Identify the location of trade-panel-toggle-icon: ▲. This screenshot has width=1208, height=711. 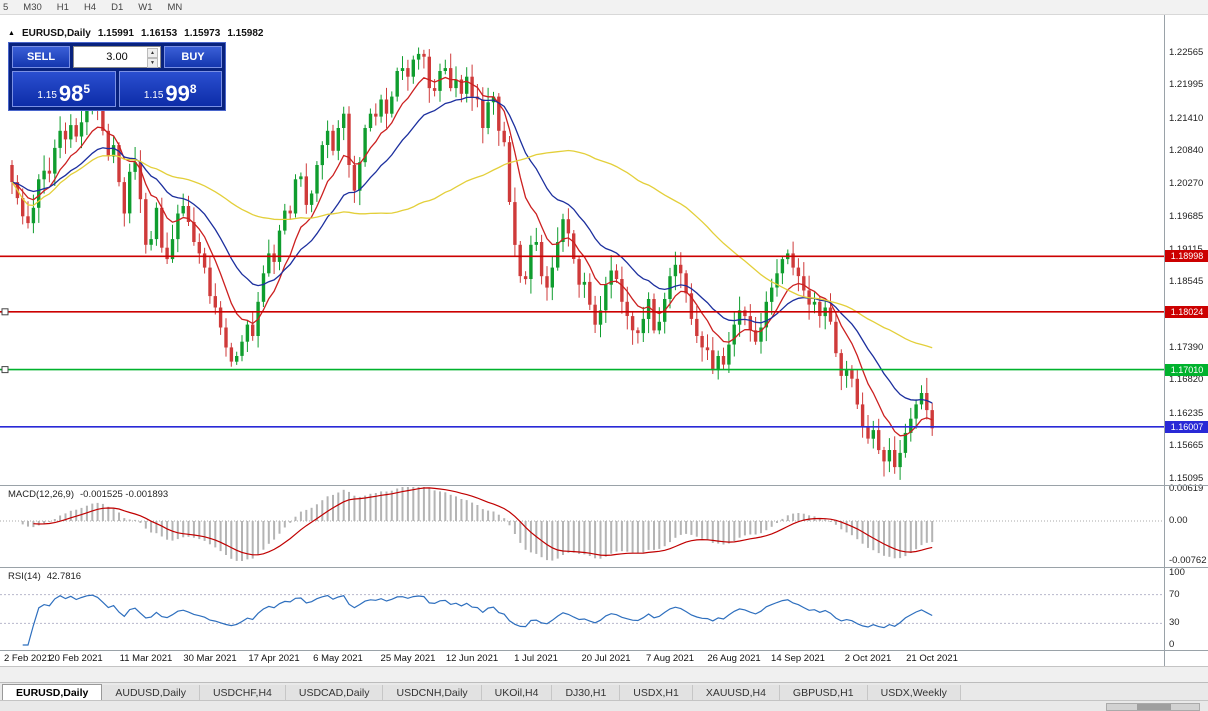
(11, 33).